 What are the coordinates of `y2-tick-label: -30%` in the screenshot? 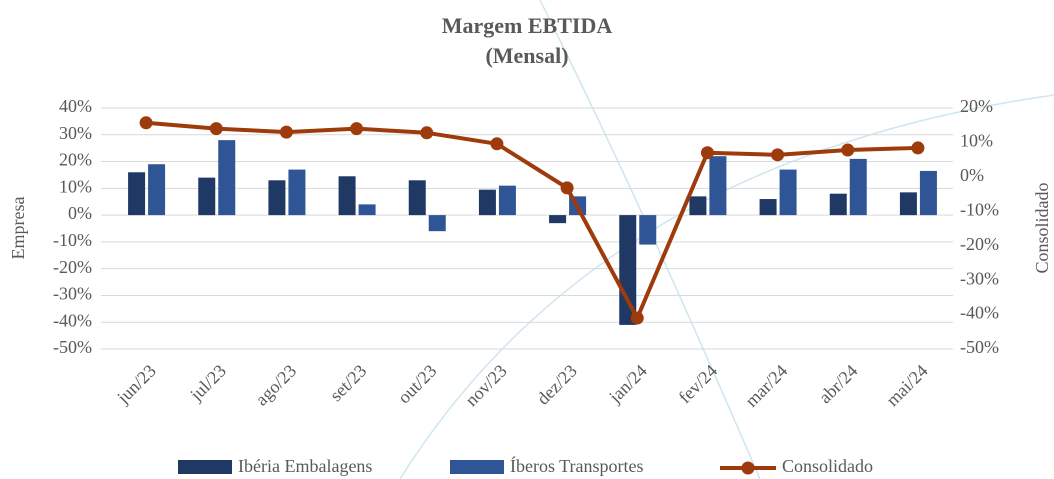 It's located at (979, 278).